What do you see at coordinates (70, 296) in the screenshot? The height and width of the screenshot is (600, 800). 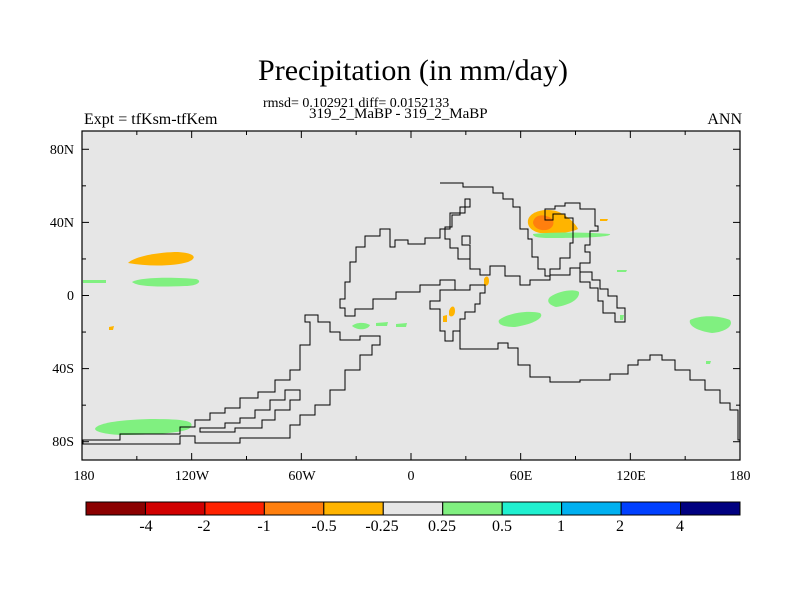 I see `y-tick-label: 0` at bounding box center [70, 296].